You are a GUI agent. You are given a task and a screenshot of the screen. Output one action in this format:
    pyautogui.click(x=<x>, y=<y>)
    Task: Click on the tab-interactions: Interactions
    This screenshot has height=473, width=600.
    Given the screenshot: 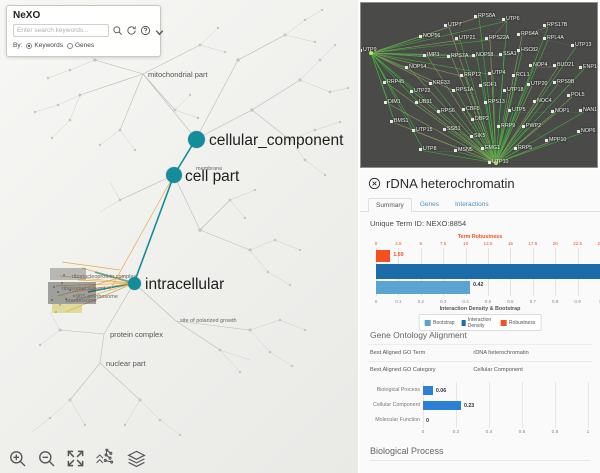 What is the action you would take?
    pyautogui.click(x=471, y=204)
    